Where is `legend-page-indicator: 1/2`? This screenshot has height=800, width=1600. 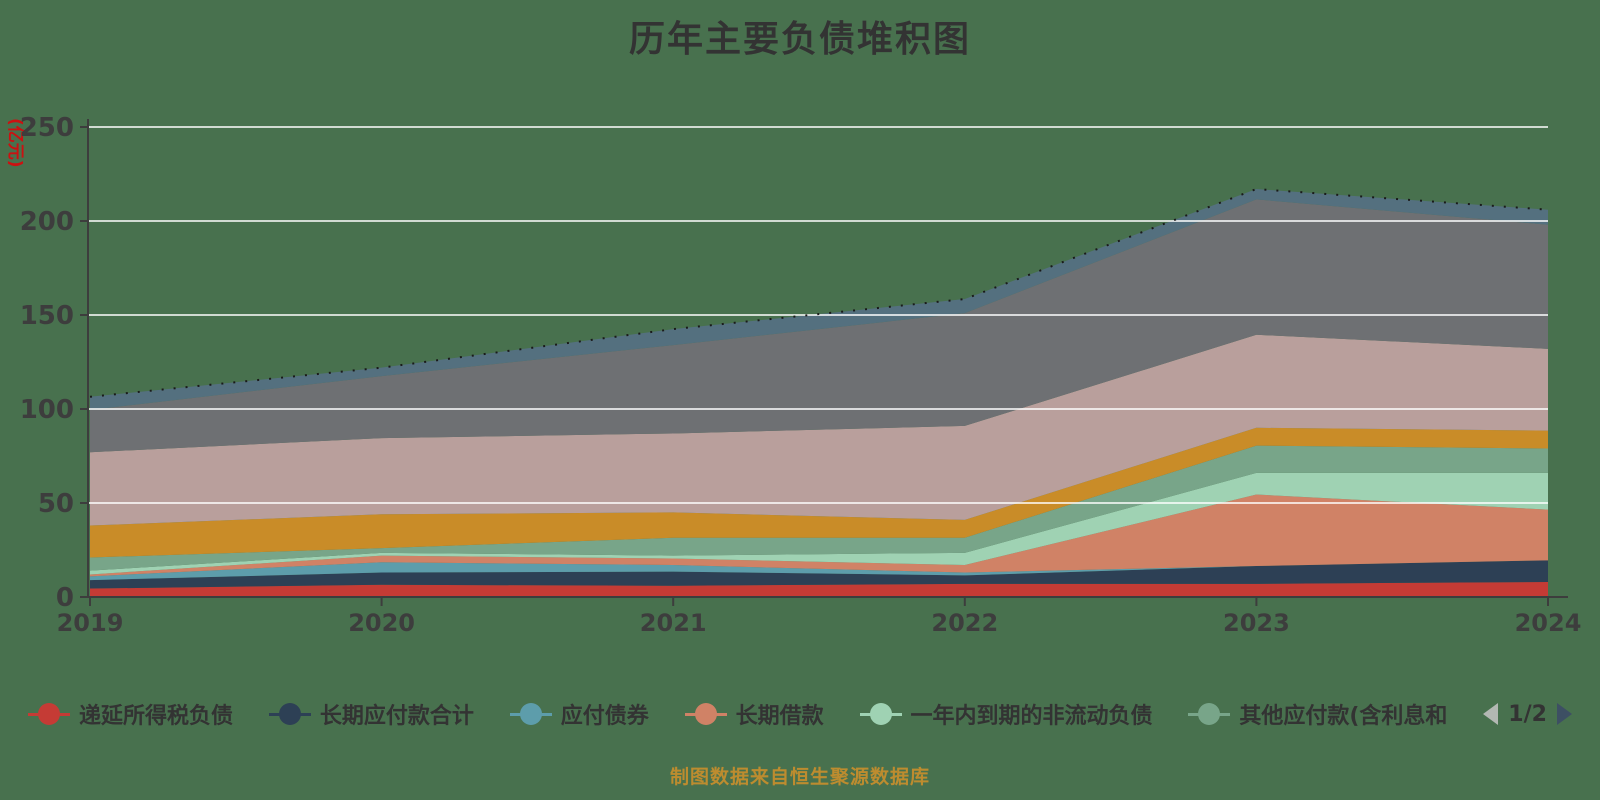 legend-page-indicator: 1/2 is located at coordinates (1527, 714).